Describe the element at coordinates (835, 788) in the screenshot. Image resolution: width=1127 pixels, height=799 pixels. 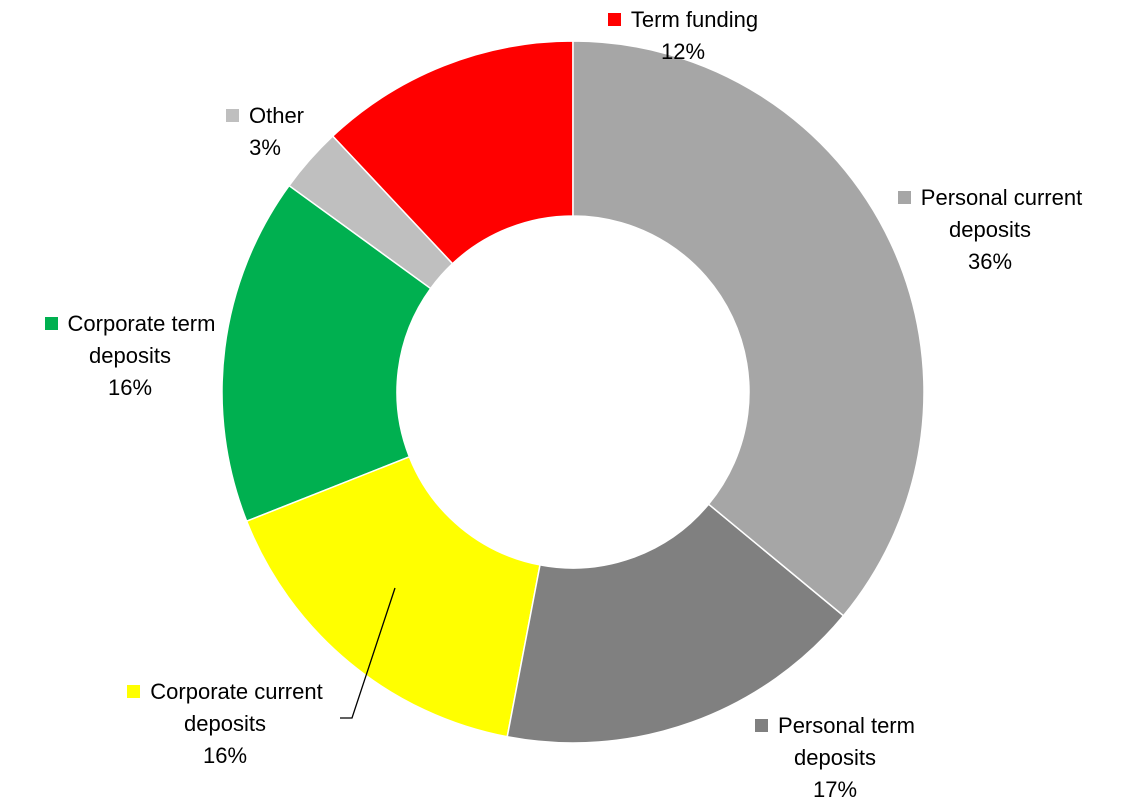
I see `value-label: 17%` at that location.